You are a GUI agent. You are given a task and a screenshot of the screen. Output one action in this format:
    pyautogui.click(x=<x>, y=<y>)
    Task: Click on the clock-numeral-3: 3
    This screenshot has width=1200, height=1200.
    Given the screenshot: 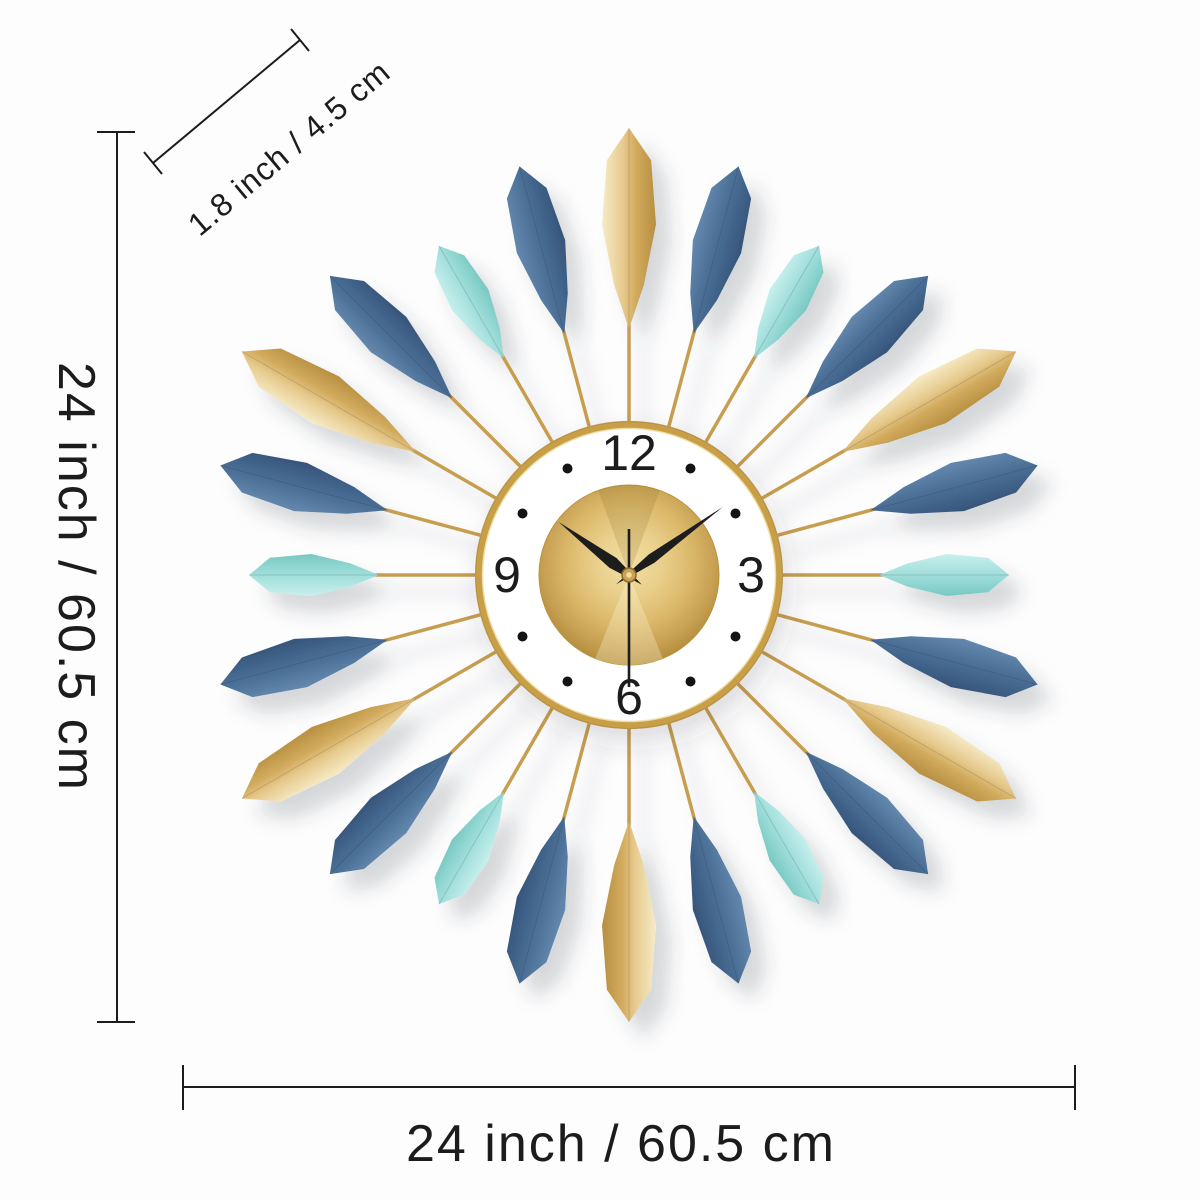 What is the action you would take?
    pyautogui.click(x=751, y=575)
    